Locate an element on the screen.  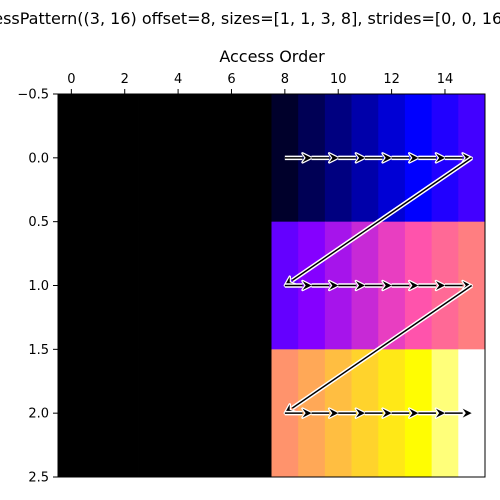
x-axis-label: Access Order is located at coordinates (272, 56).